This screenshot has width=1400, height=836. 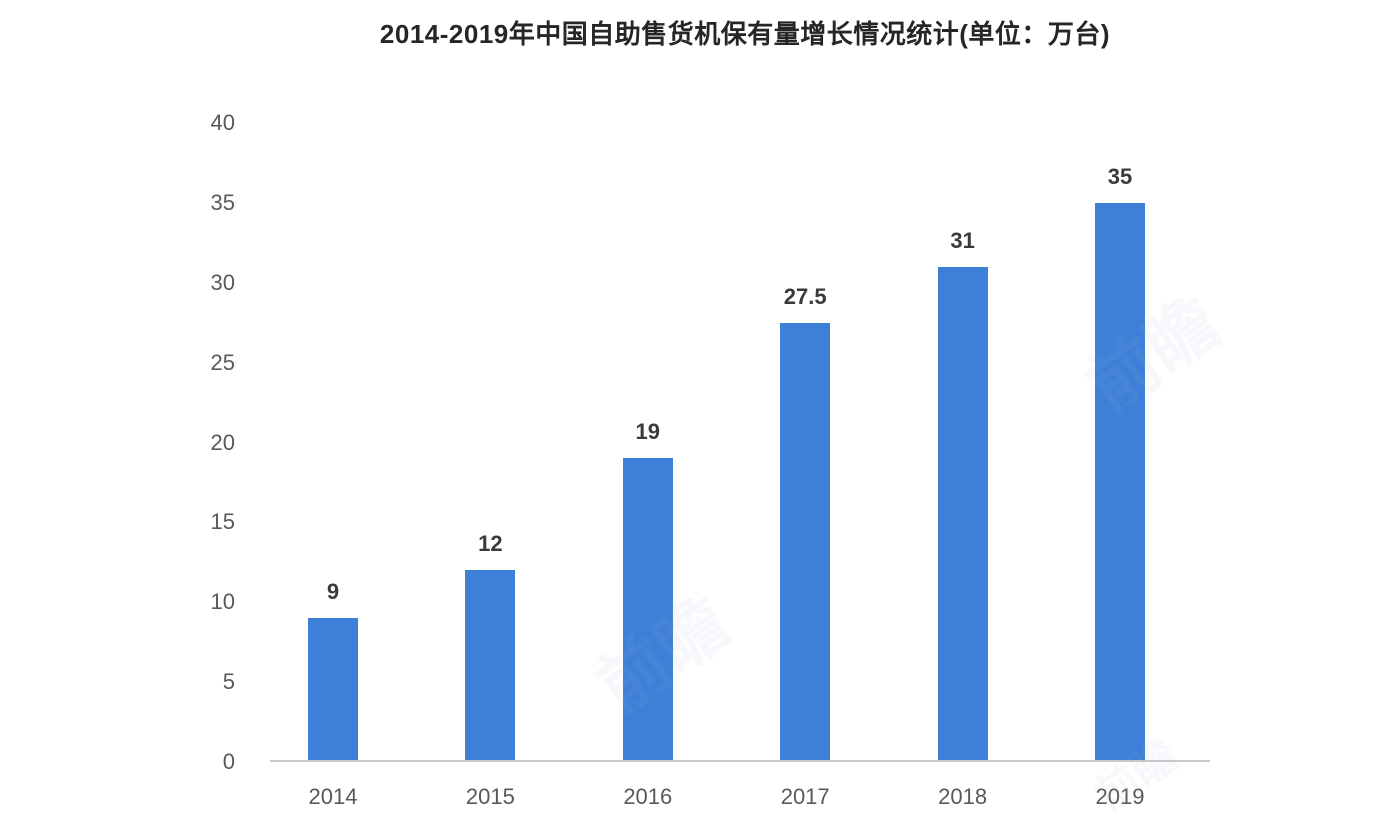 What do you see at coordinates (490, 544) in the screenshot?
I see `bar-value-label: 12` at bounding box center [490, 544].